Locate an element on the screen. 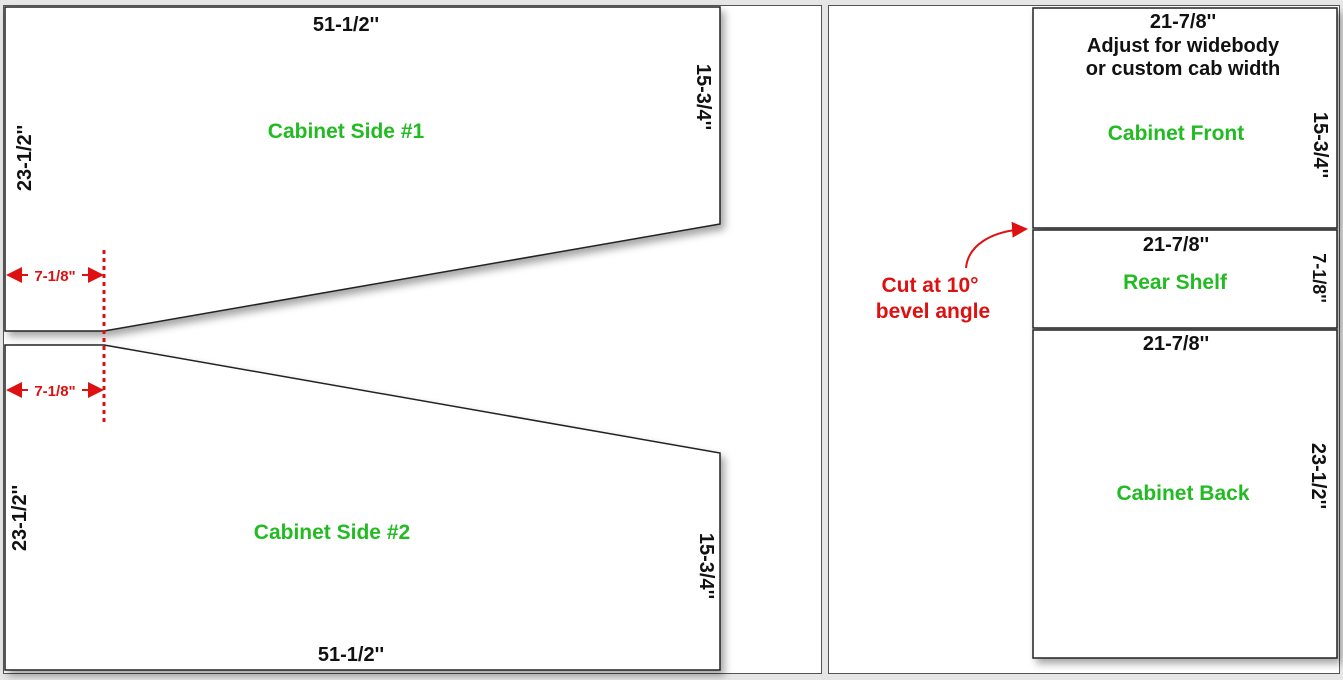 The width and height of the screenshot is (1343, 680). bevel-pointer-arrow is located at coordinates (996, 245).